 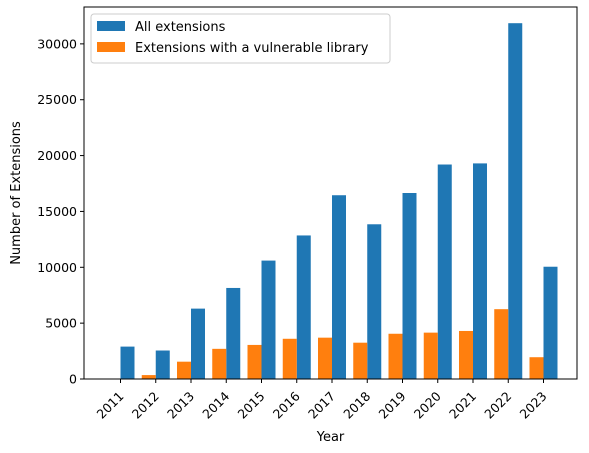 What do you see at coordinates (162, 364) in the screenshot?
I see `bar-all-extensions-2012` at bounding box center [162, 364].